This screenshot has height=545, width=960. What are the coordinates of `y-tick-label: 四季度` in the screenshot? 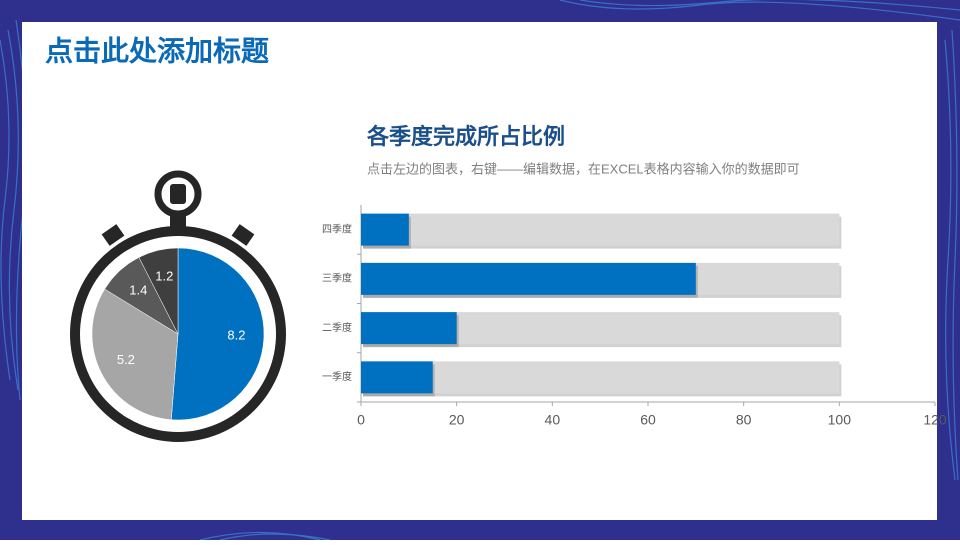 It's located at (337, 228).